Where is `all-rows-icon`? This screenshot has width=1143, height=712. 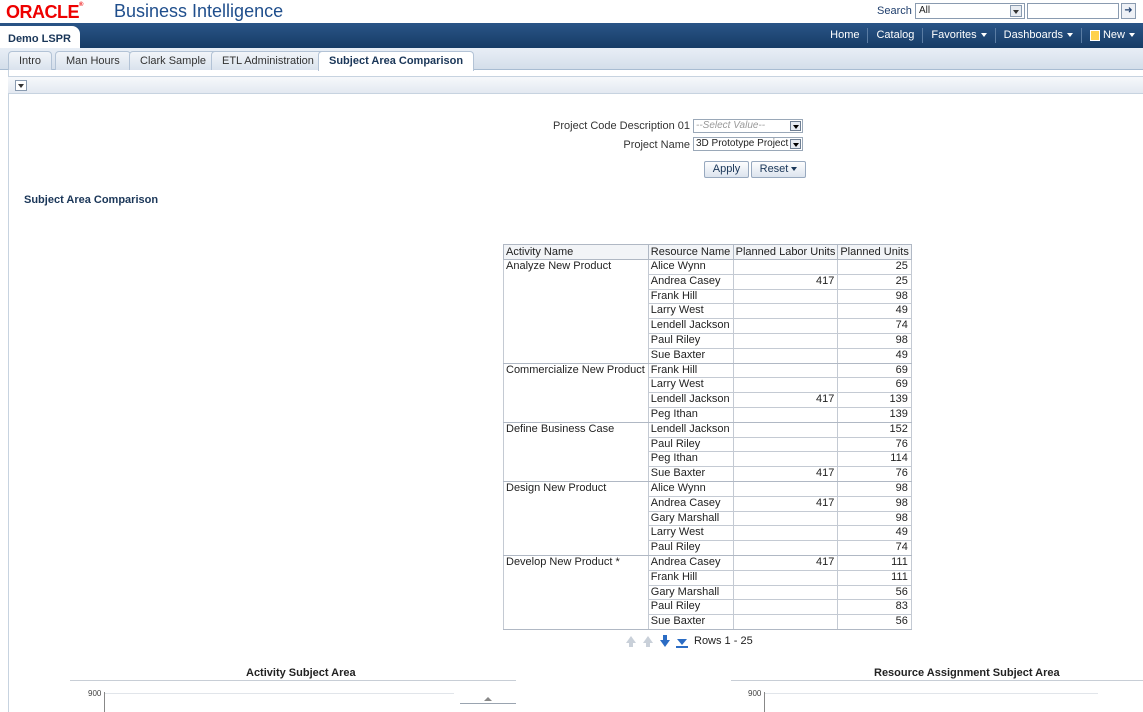
all-rows-icon is located at coordinates (682, 641).